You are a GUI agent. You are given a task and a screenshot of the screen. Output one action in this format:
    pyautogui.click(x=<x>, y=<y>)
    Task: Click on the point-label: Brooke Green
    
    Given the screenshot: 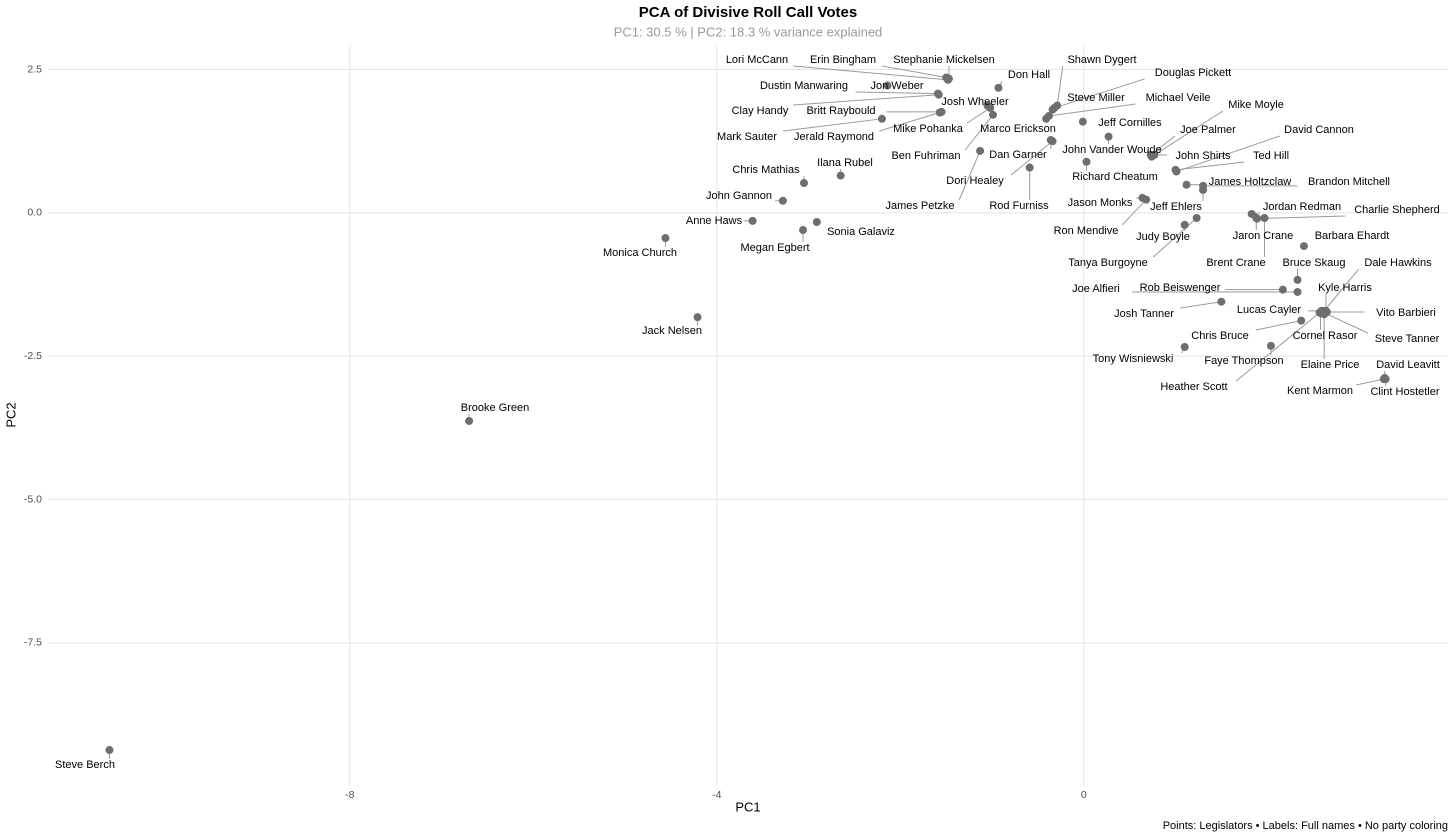 What is the action you would take?
    pyautogui.click(x=495, y=408)
    